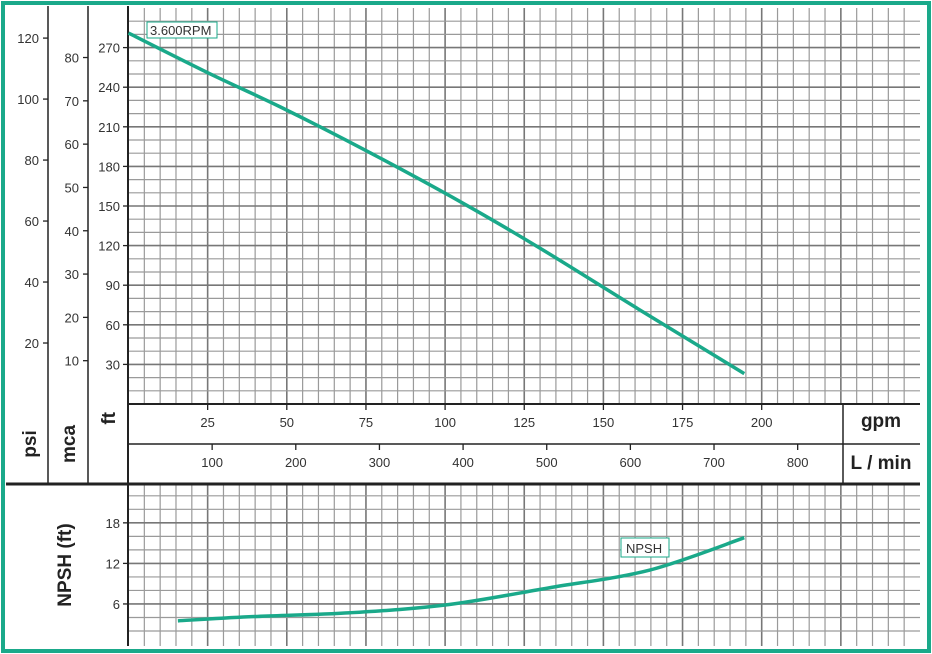 The image size is (932, 654). Describe the element at coordinates (113, 563) in the screenshot. I see `npsh-tick-label: 12` at that location.